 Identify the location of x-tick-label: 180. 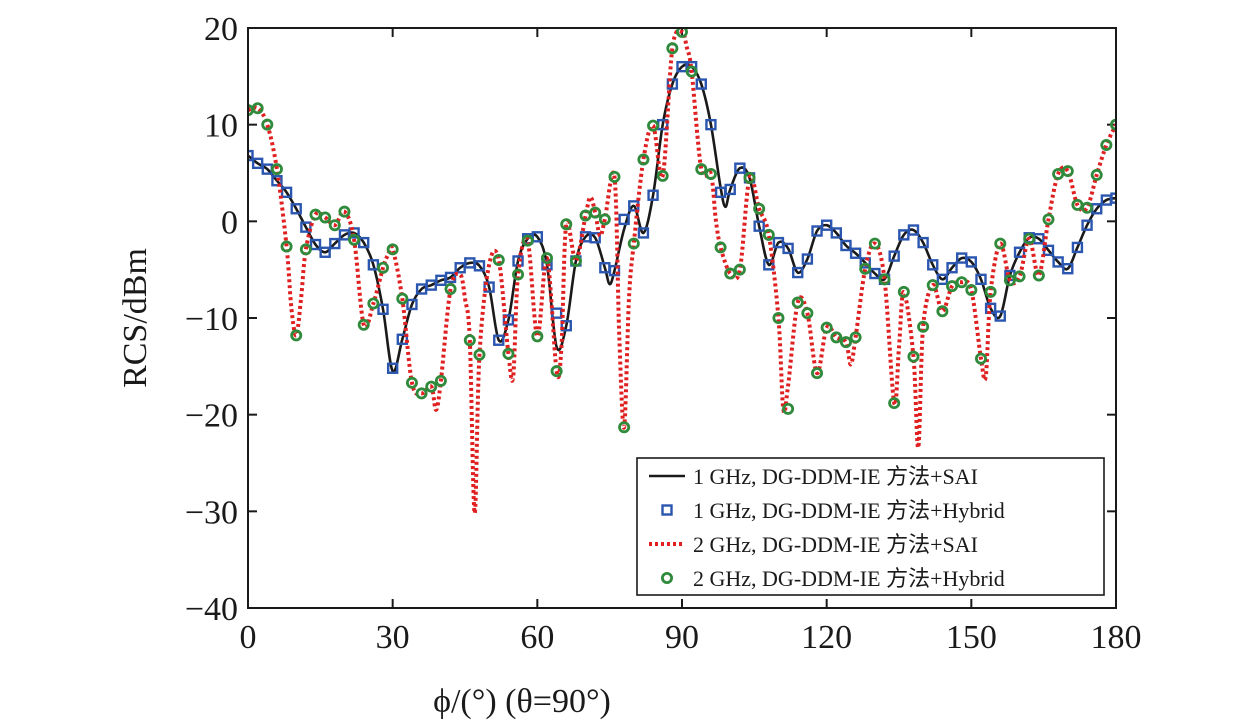
(1116, 637).